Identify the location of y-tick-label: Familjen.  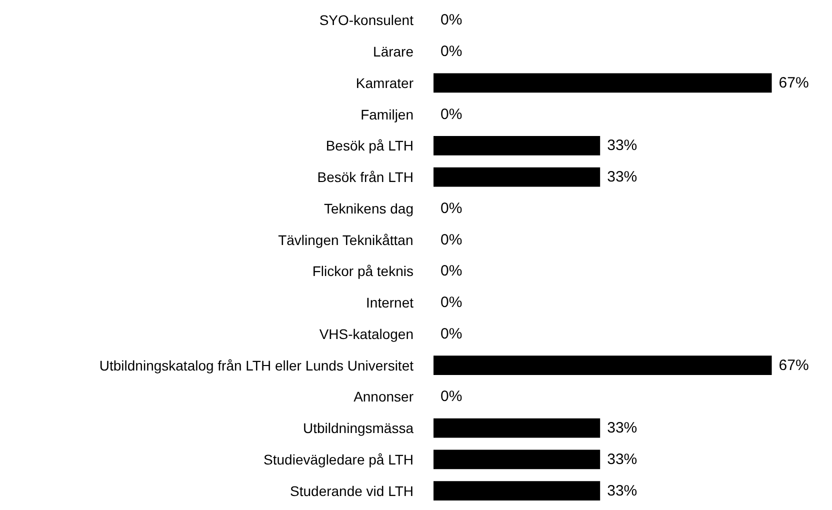
(387, 114).